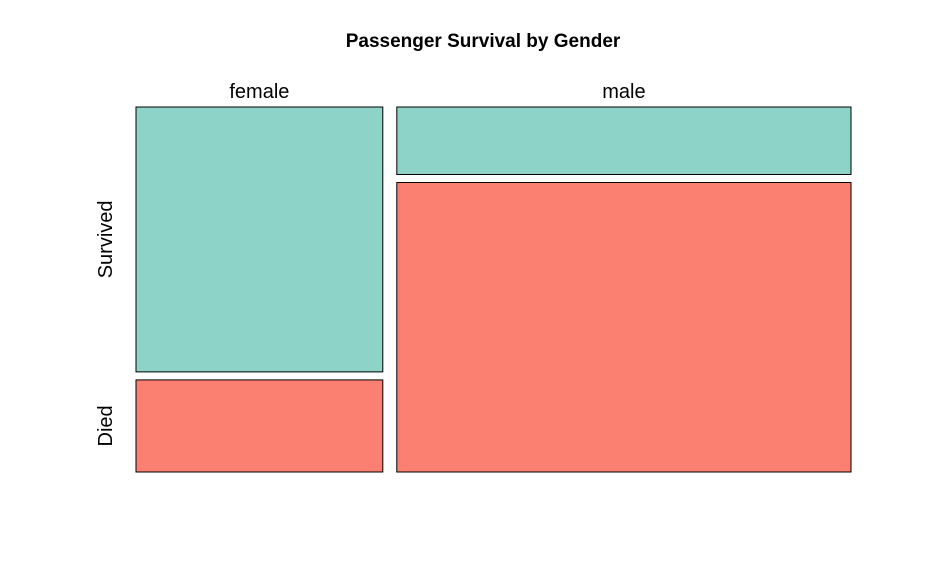 This screenshot has width=931, height=572. What do you see at coordinates (259, 92) in the screenshot?
I see `column-label-female: female` at bounding box center [259, 92].